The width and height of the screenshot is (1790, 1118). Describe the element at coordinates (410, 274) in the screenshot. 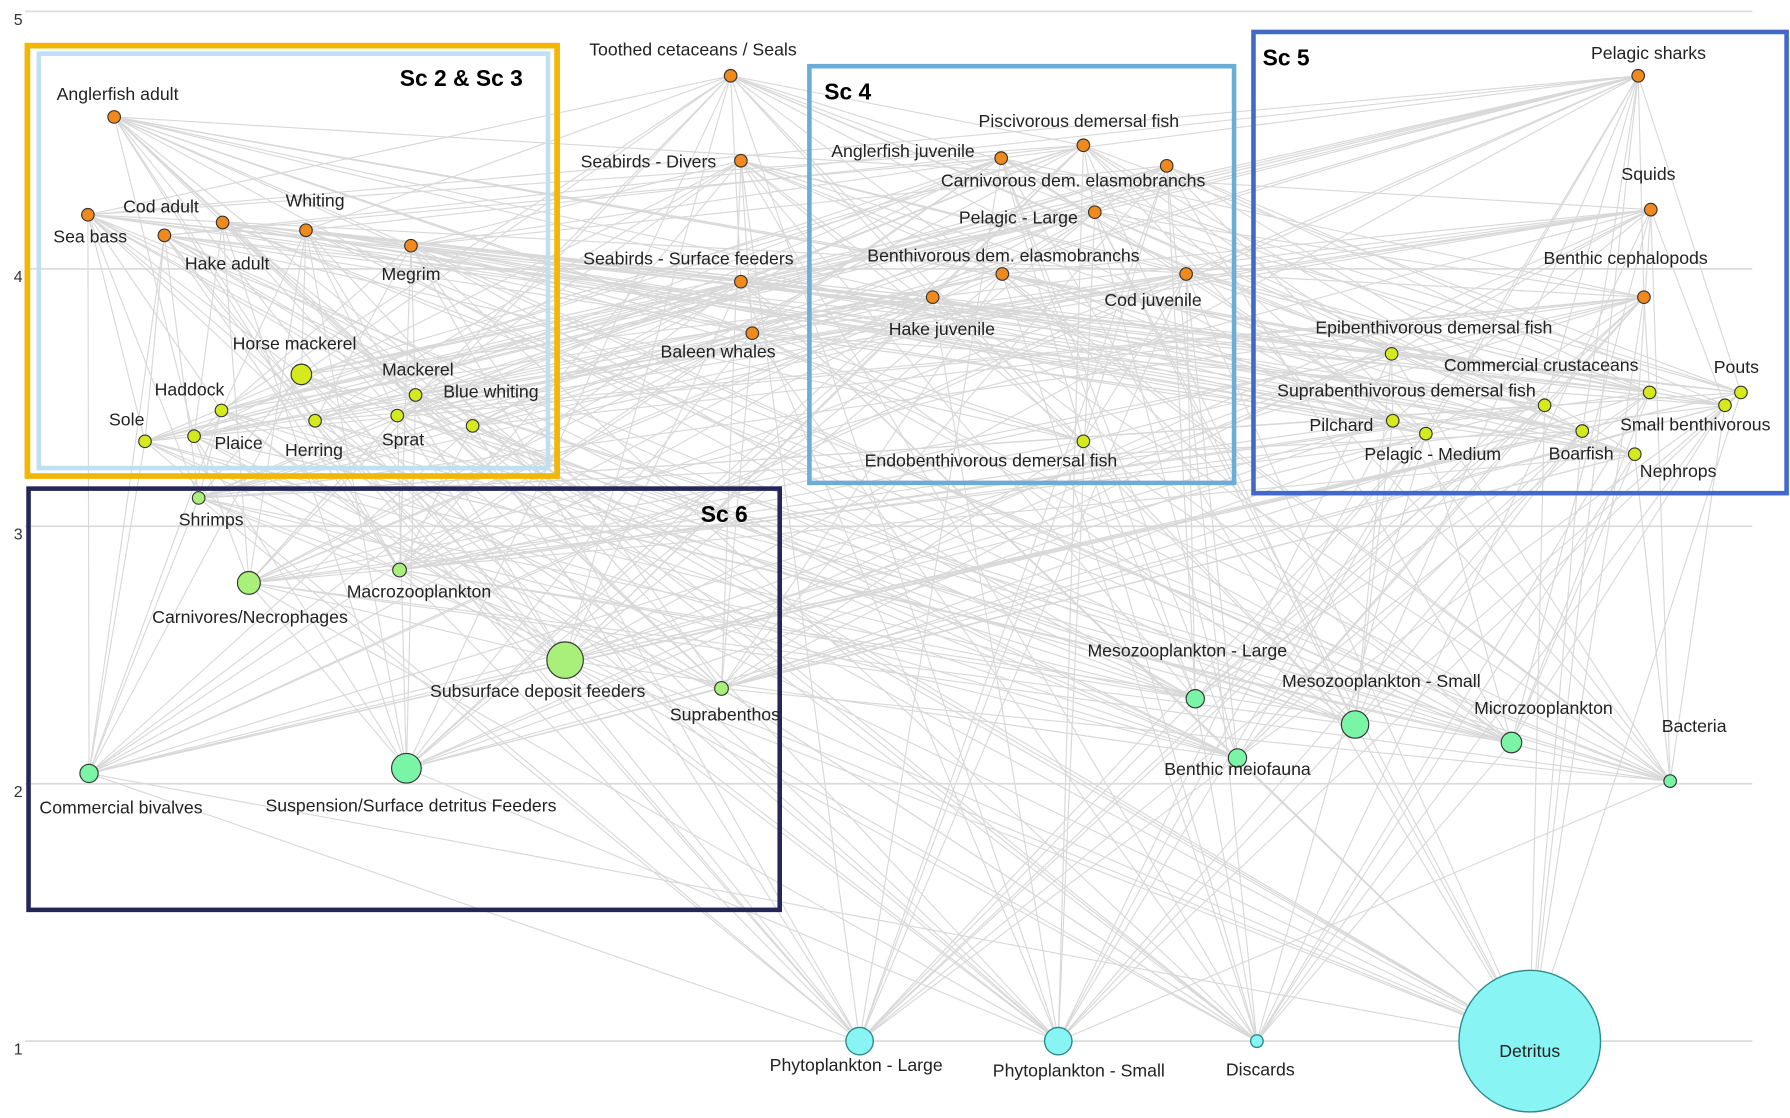

I see `node-label: Megrim` at that location.